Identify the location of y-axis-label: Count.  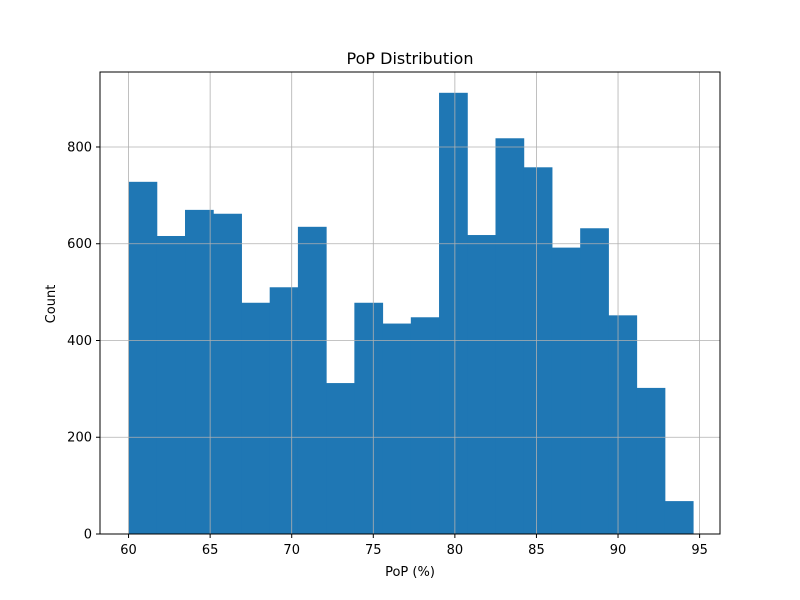
(51, 304).